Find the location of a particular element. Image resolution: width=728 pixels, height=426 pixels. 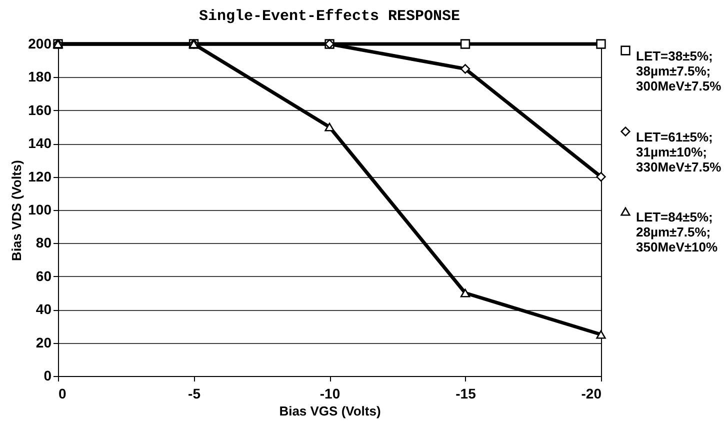

y-tick-label: 180 is located at coordinates (40, 76).